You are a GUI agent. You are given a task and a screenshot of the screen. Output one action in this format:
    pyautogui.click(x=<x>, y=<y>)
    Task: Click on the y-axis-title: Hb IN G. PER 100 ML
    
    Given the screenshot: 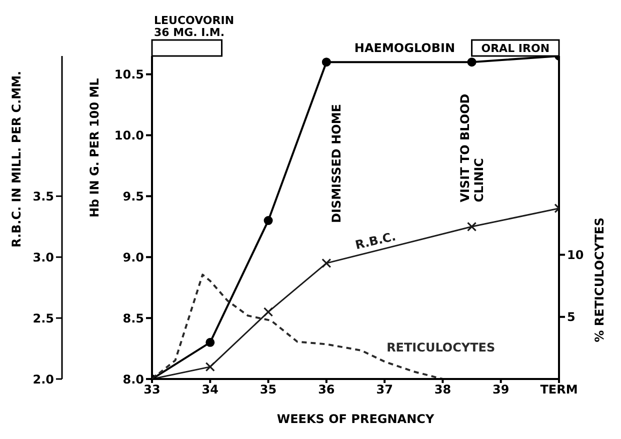 What is the action you would take?
    pyautogui.click(x=94, y=148)
    